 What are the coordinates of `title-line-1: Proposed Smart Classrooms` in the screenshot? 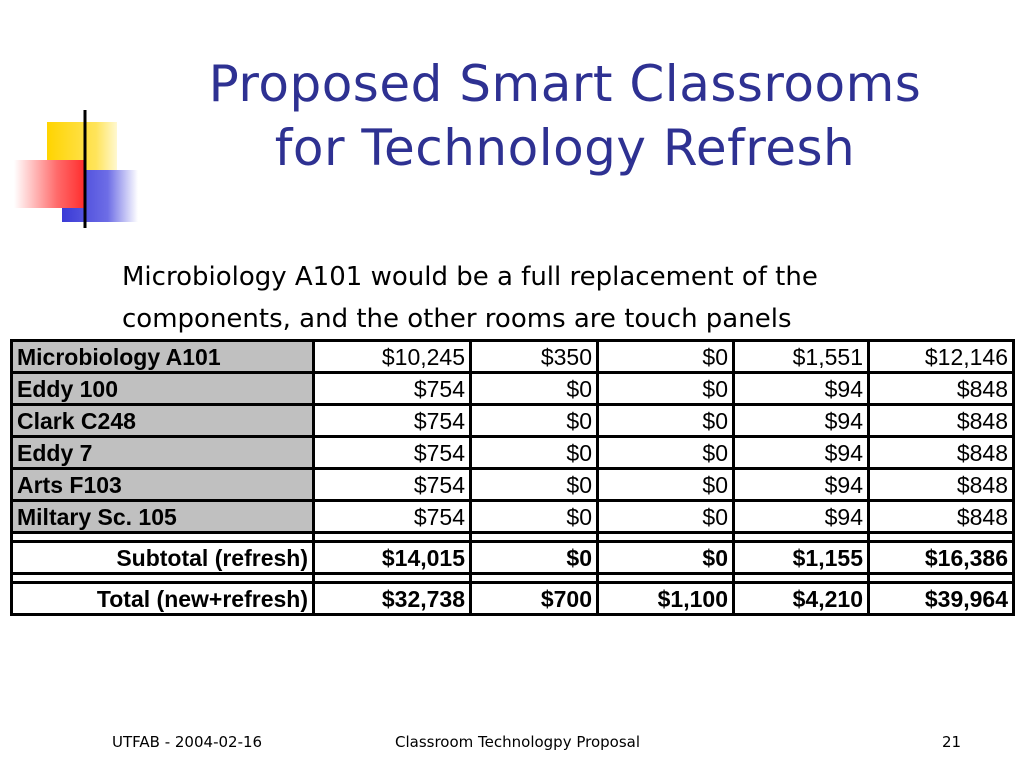 It's located at (565, 84).